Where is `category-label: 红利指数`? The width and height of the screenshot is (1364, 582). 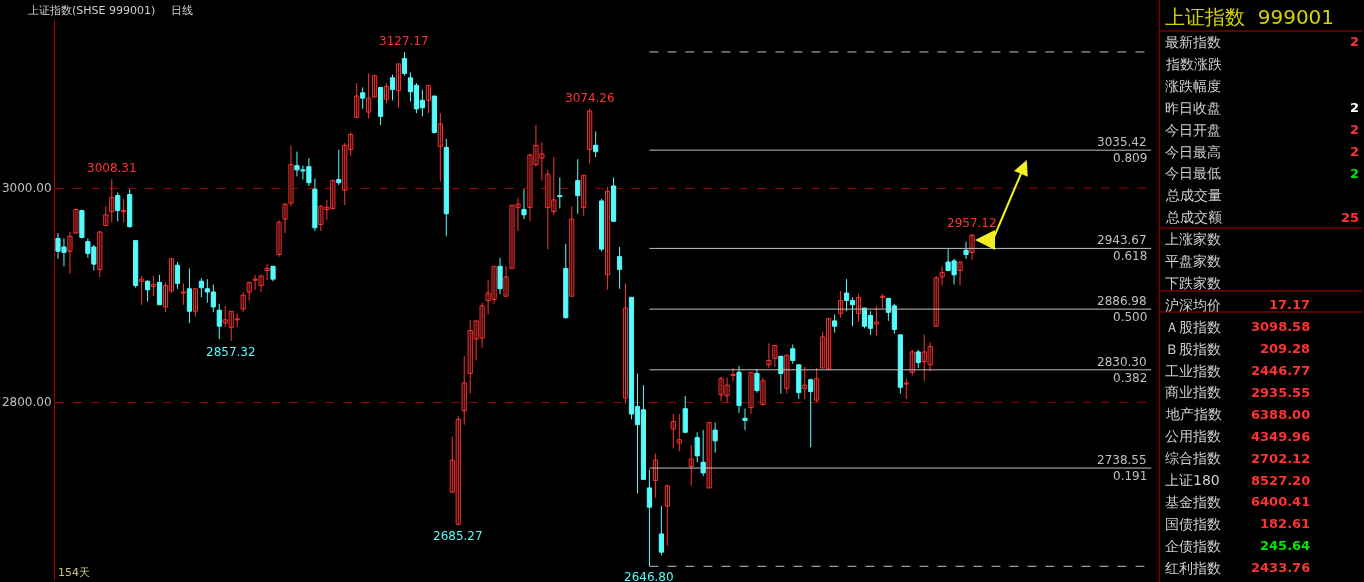 category-label: 红利指数 is located at coordinates (1193, 568).